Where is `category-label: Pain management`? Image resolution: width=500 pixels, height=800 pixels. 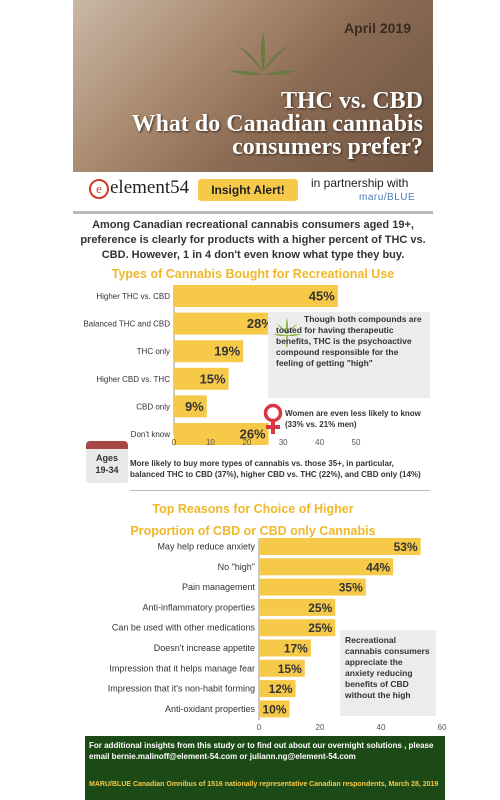
category-label: Pain management is located at coordinates (219, 587).